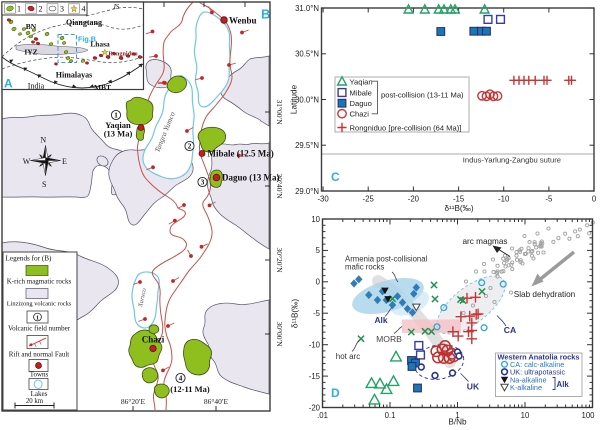 The height and width of the screenshot is (430, 600). I want to click on svg-text: (13 Ma), so click(118, 134).